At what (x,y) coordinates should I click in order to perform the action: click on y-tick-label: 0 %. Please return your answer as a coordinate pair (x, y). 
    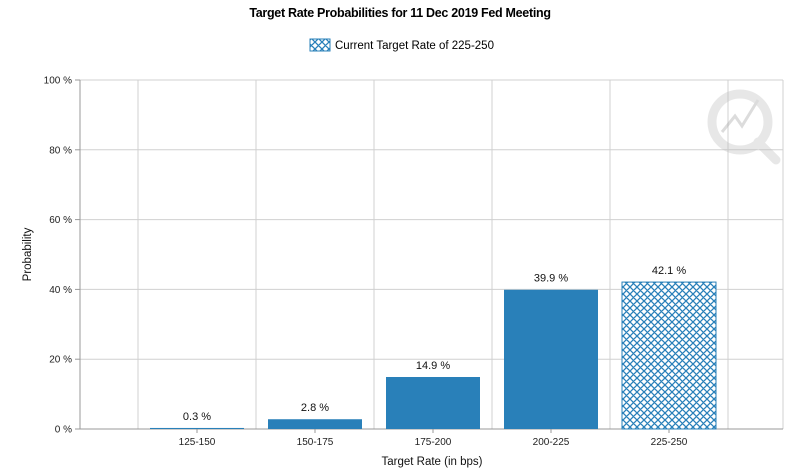
    Looking at the image, I should click on (63, 430).